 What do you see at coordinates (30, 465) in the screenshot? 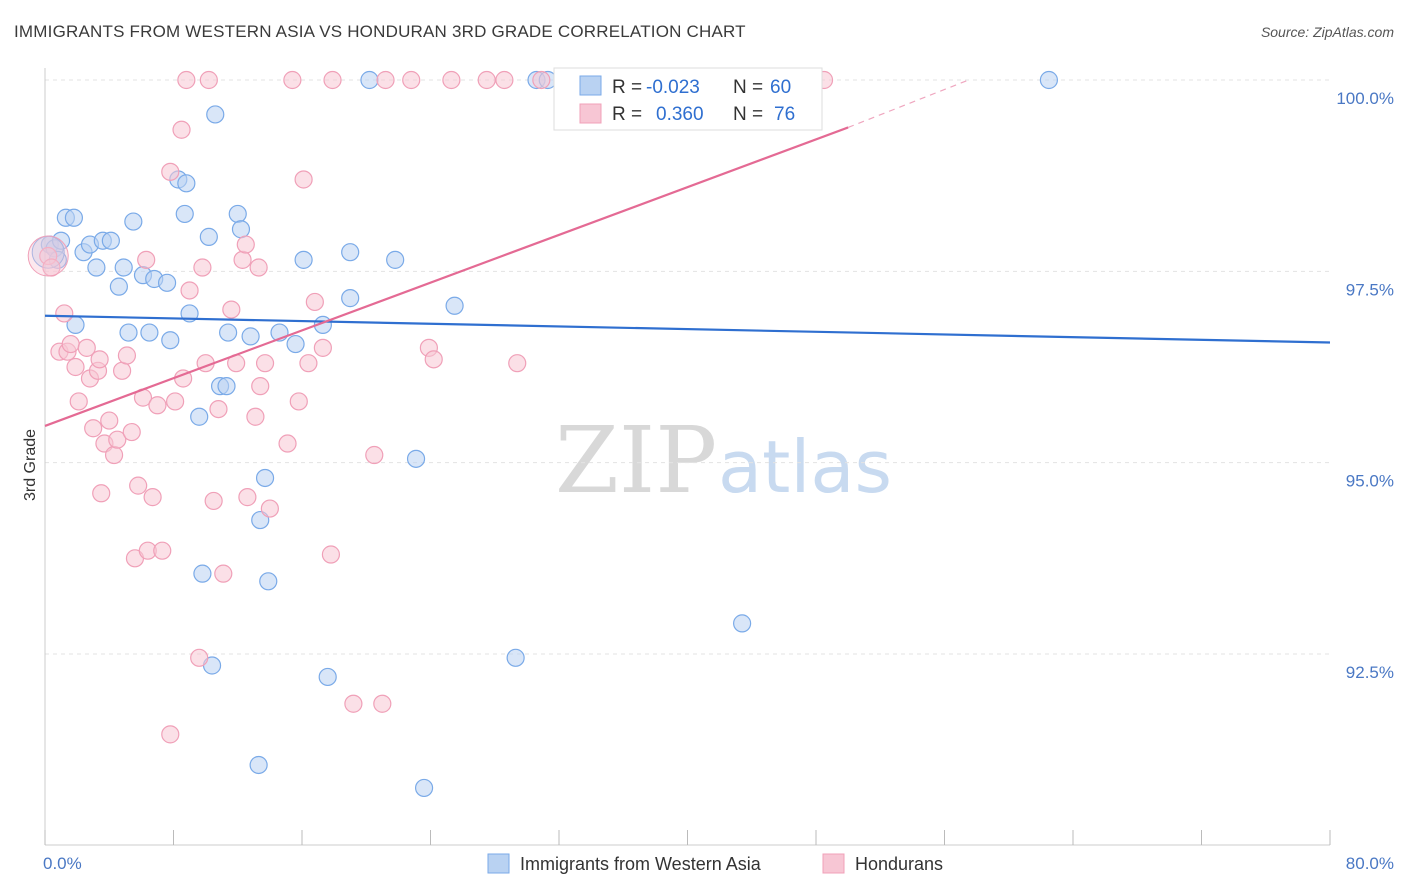
I see `y-axis-label: 3rd Grade` at bounding box center [30, 465].